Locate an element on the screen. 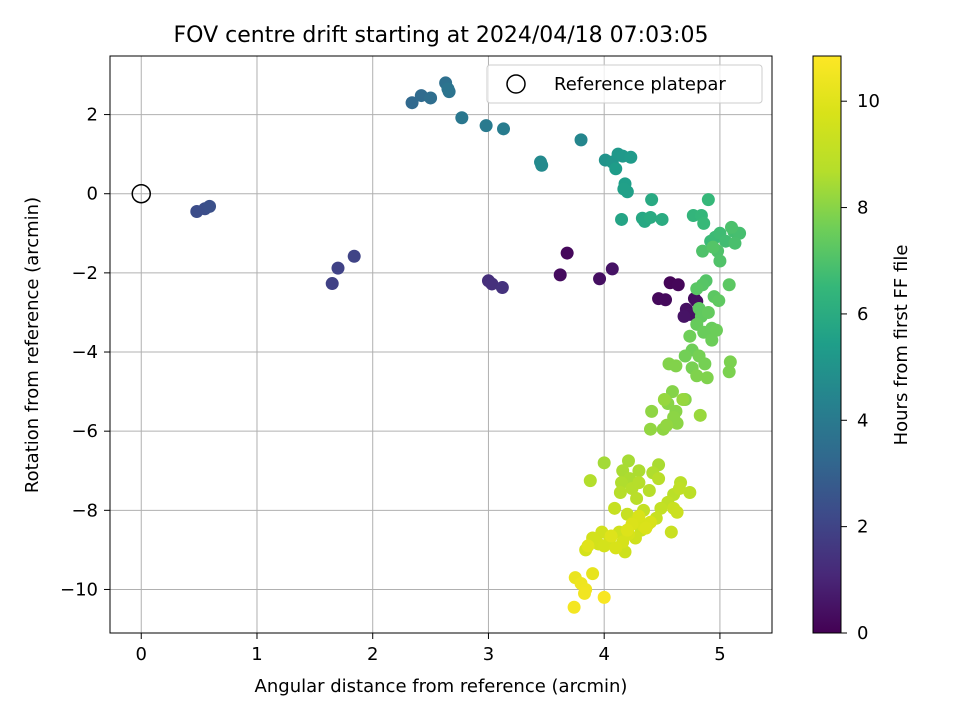 The width and height of the screenshot is (960, 720). colorbar-tick-label: 6 is located at coordinates (862, 314).